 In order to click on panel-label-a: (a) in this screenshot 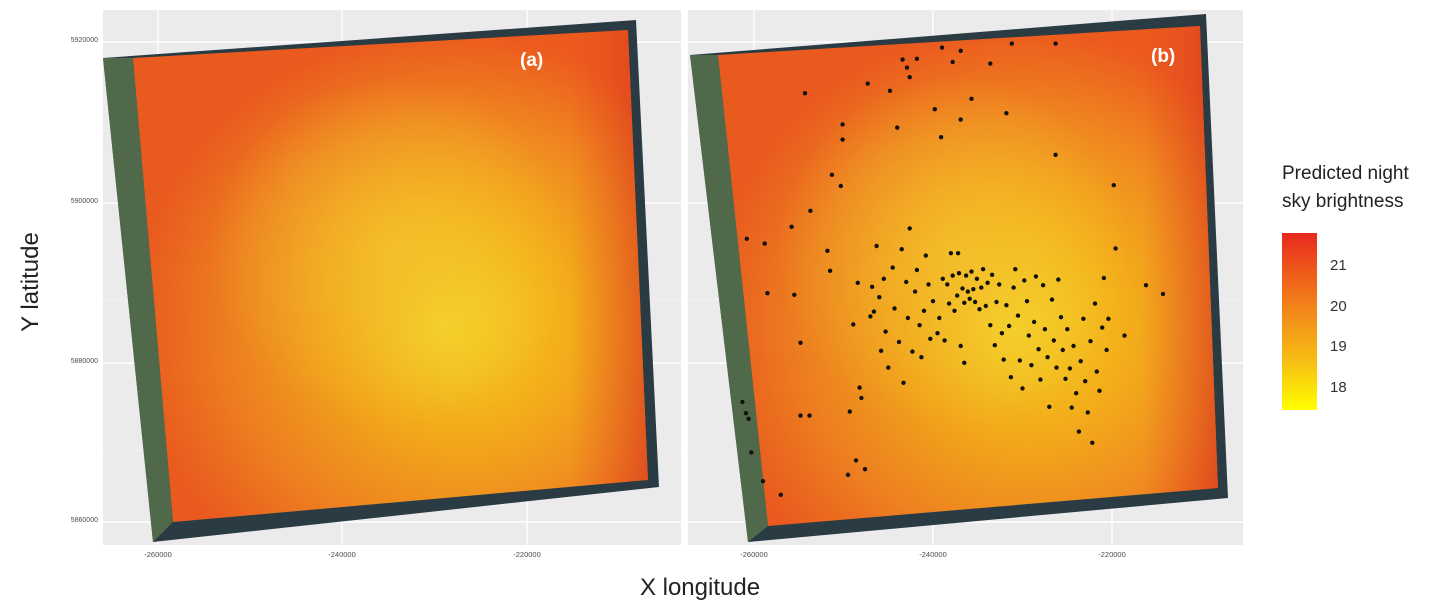, I will do `click(532, 60)`.